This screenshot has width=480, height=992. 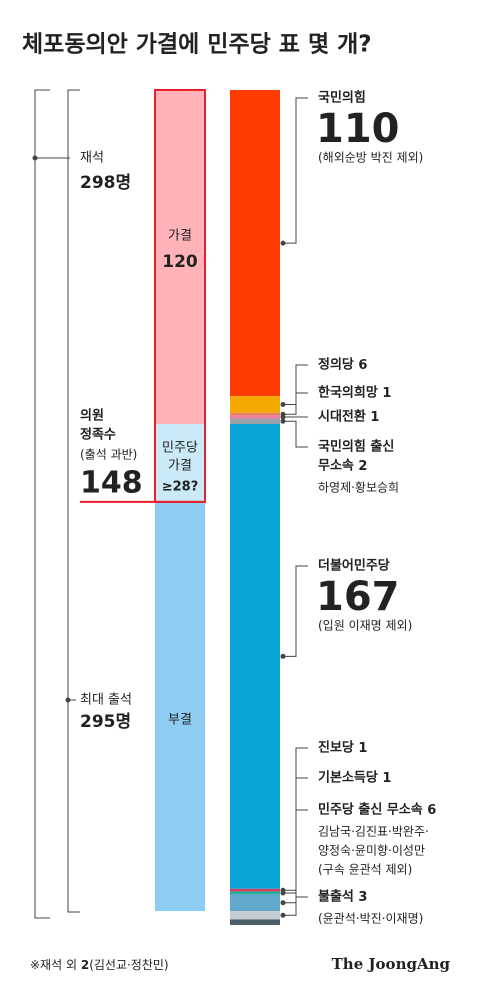 What do you see at coordinates (354, 778) in the screenshot?
I see `party-name: 기본소득당 1` at bounding box center [354, 778].